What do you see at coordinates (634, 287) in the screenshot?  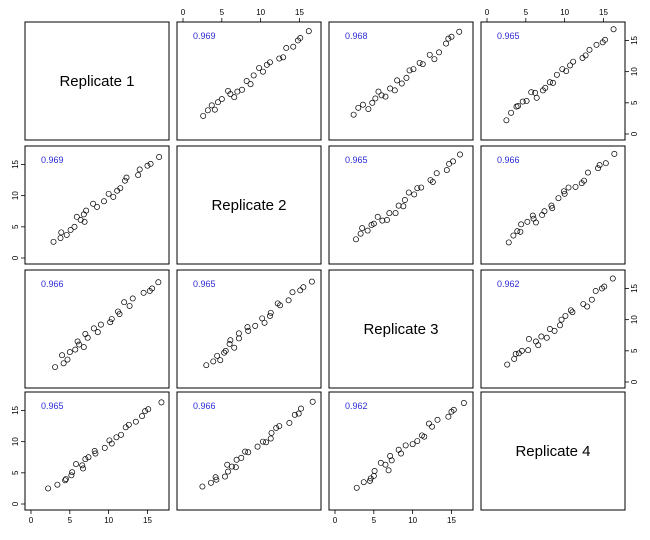 I see `right-axis-tick-label-row3-3: 15` at bounding box center [634, 287].